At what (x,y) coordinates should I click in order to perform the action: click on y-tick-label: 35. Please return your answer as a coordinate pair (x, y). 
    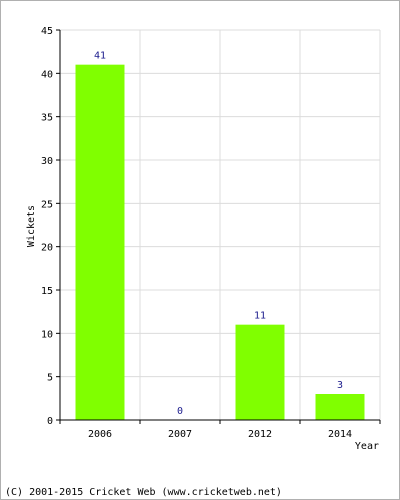
    Looking at the image, I should click on (47, 118).